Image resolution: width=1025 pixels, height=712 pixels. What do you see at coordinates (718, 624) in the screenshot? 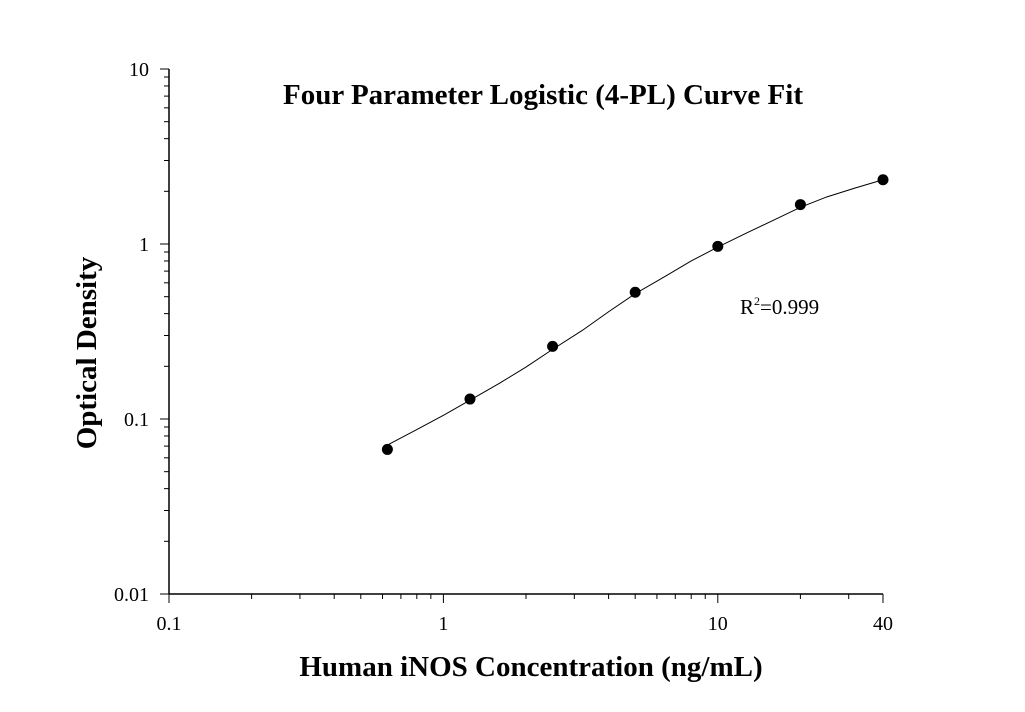
I see `x-tick-label: 10` at bounding box center [718, 624].